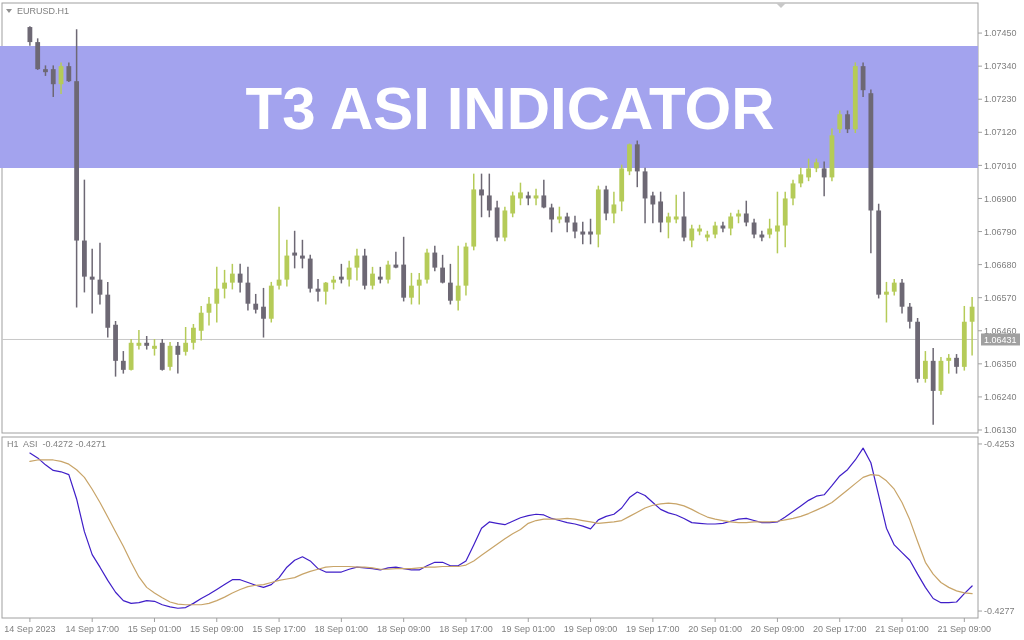  I want to click on x-tick-label: 19 Sep 17:00, so click(653, 629).